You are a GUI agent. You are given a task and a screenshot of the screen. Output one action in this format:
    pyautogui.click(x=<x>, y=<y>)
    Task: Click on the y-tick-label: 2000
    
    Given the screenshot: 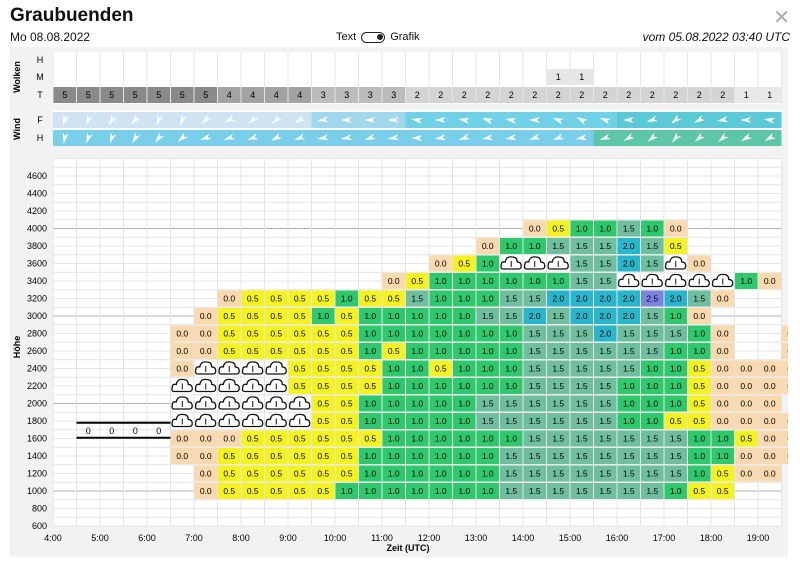 What is the action you would take?
    pyautogui.click(x=37, y=404)
    